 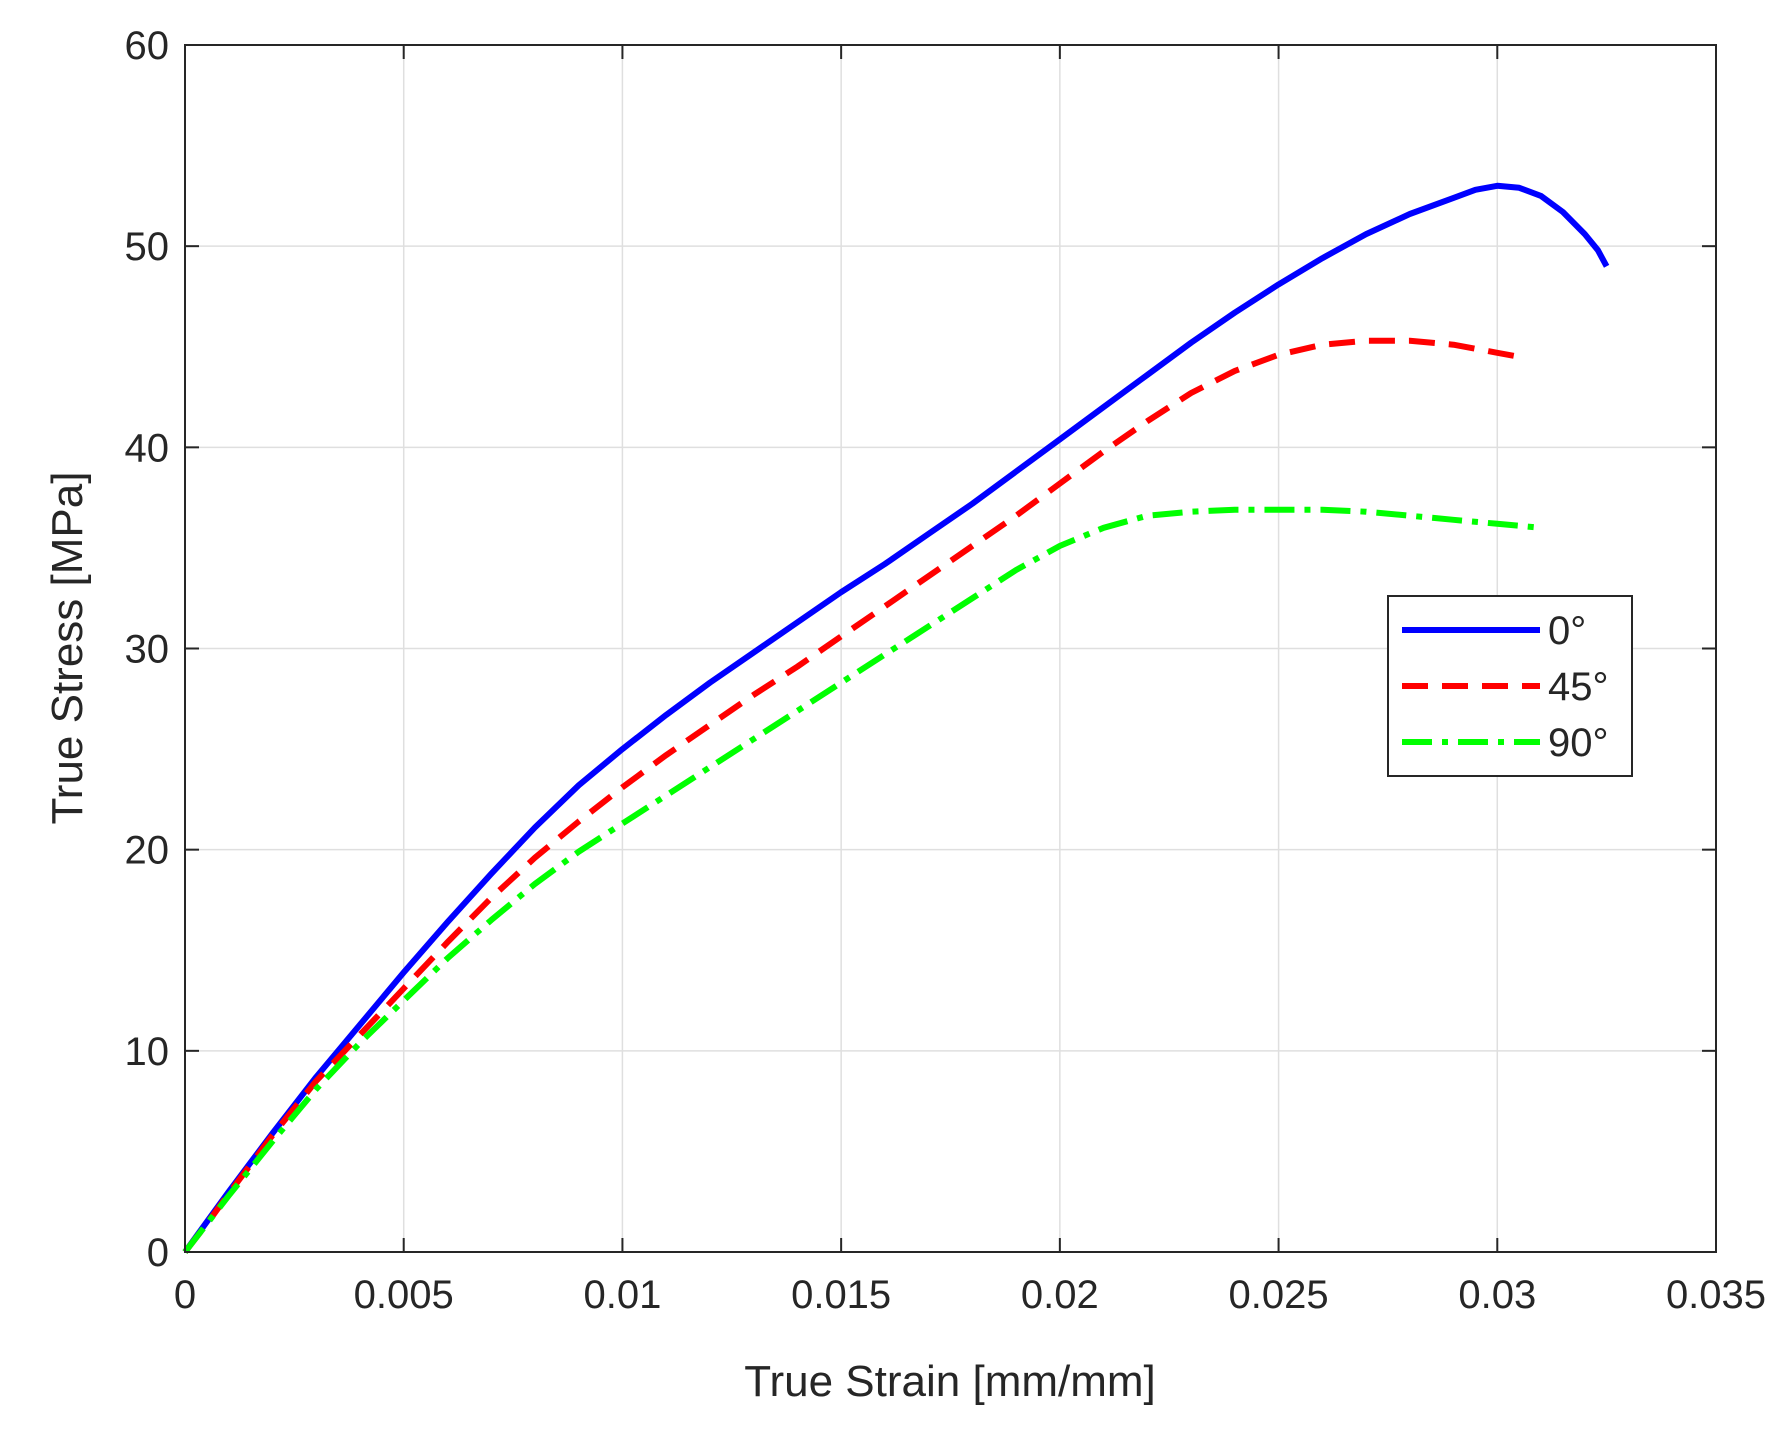 What do you see at coordinates (147, 46) in the screenshot?
I see `y-tick-label: 60` at bounding box center [147, 46].